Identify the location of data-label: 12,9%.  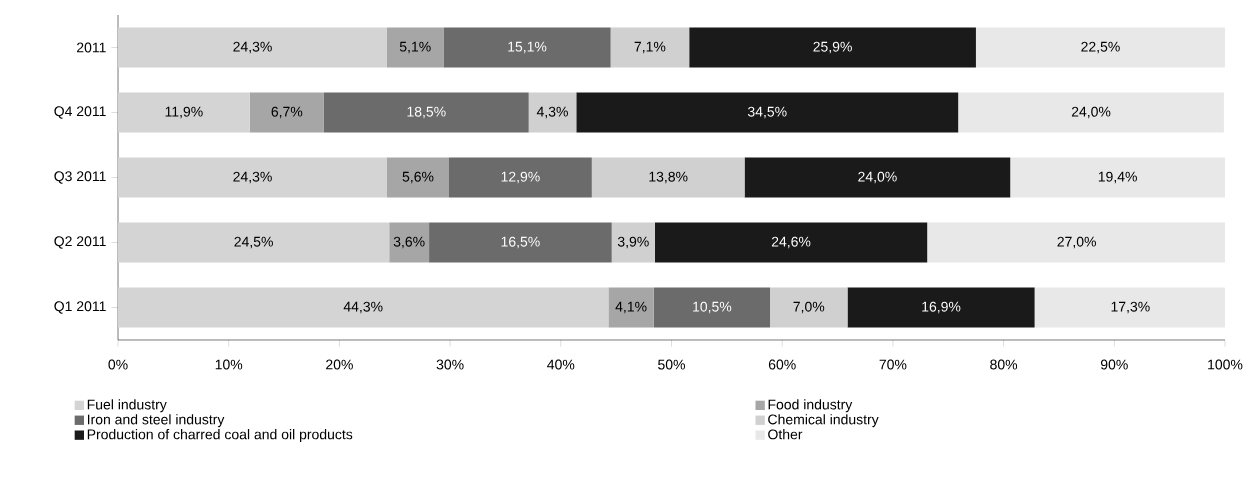
(520, 177).